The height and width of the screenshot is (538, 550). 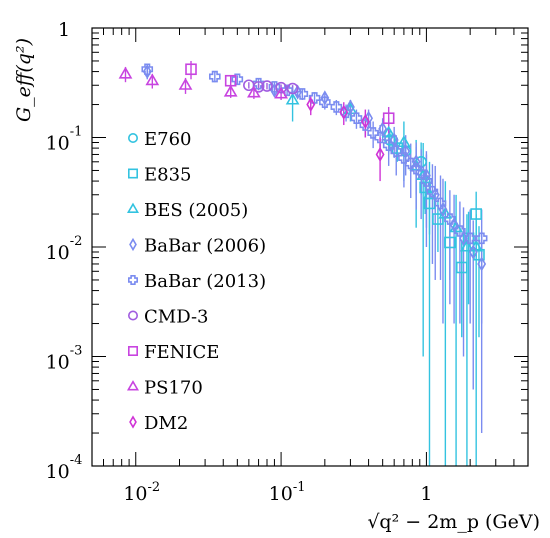 I want to click on y-tick-label-base: 1, so click(x=64, y=30).